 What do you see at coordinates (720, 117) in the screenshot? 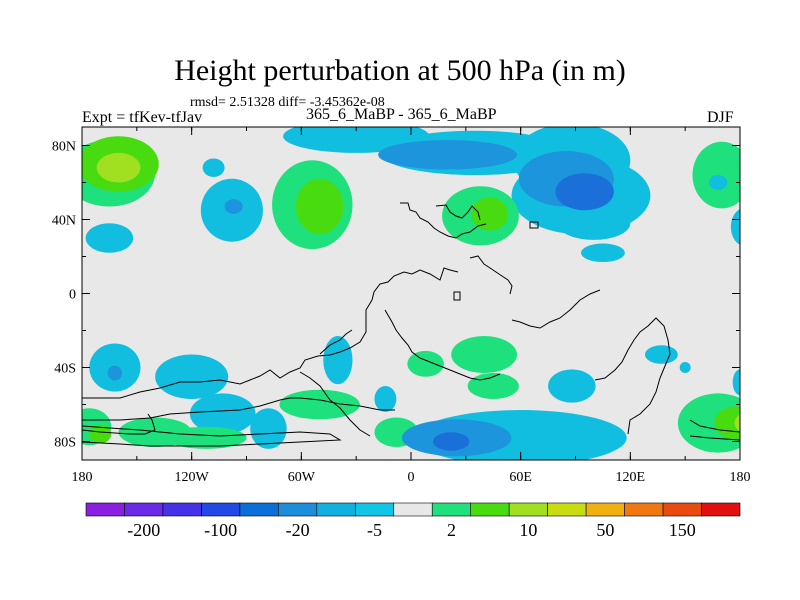
I see `season-label: DJF` at bounding box center [720, 117].